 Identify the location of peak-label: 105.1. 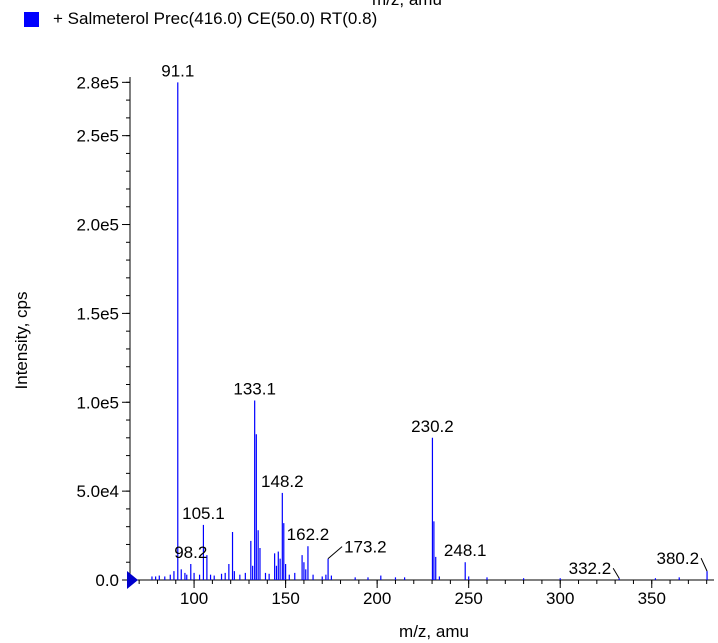
(203, 513).